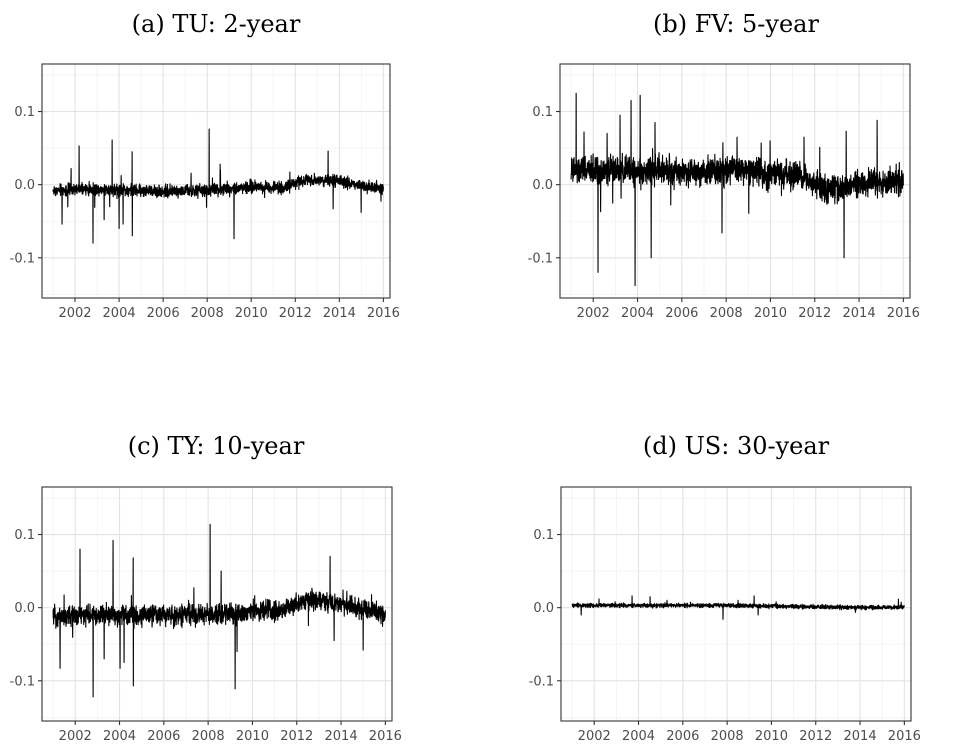  I want to click on panel-title-b: (b) FV: 5-year, so click(736, 24).